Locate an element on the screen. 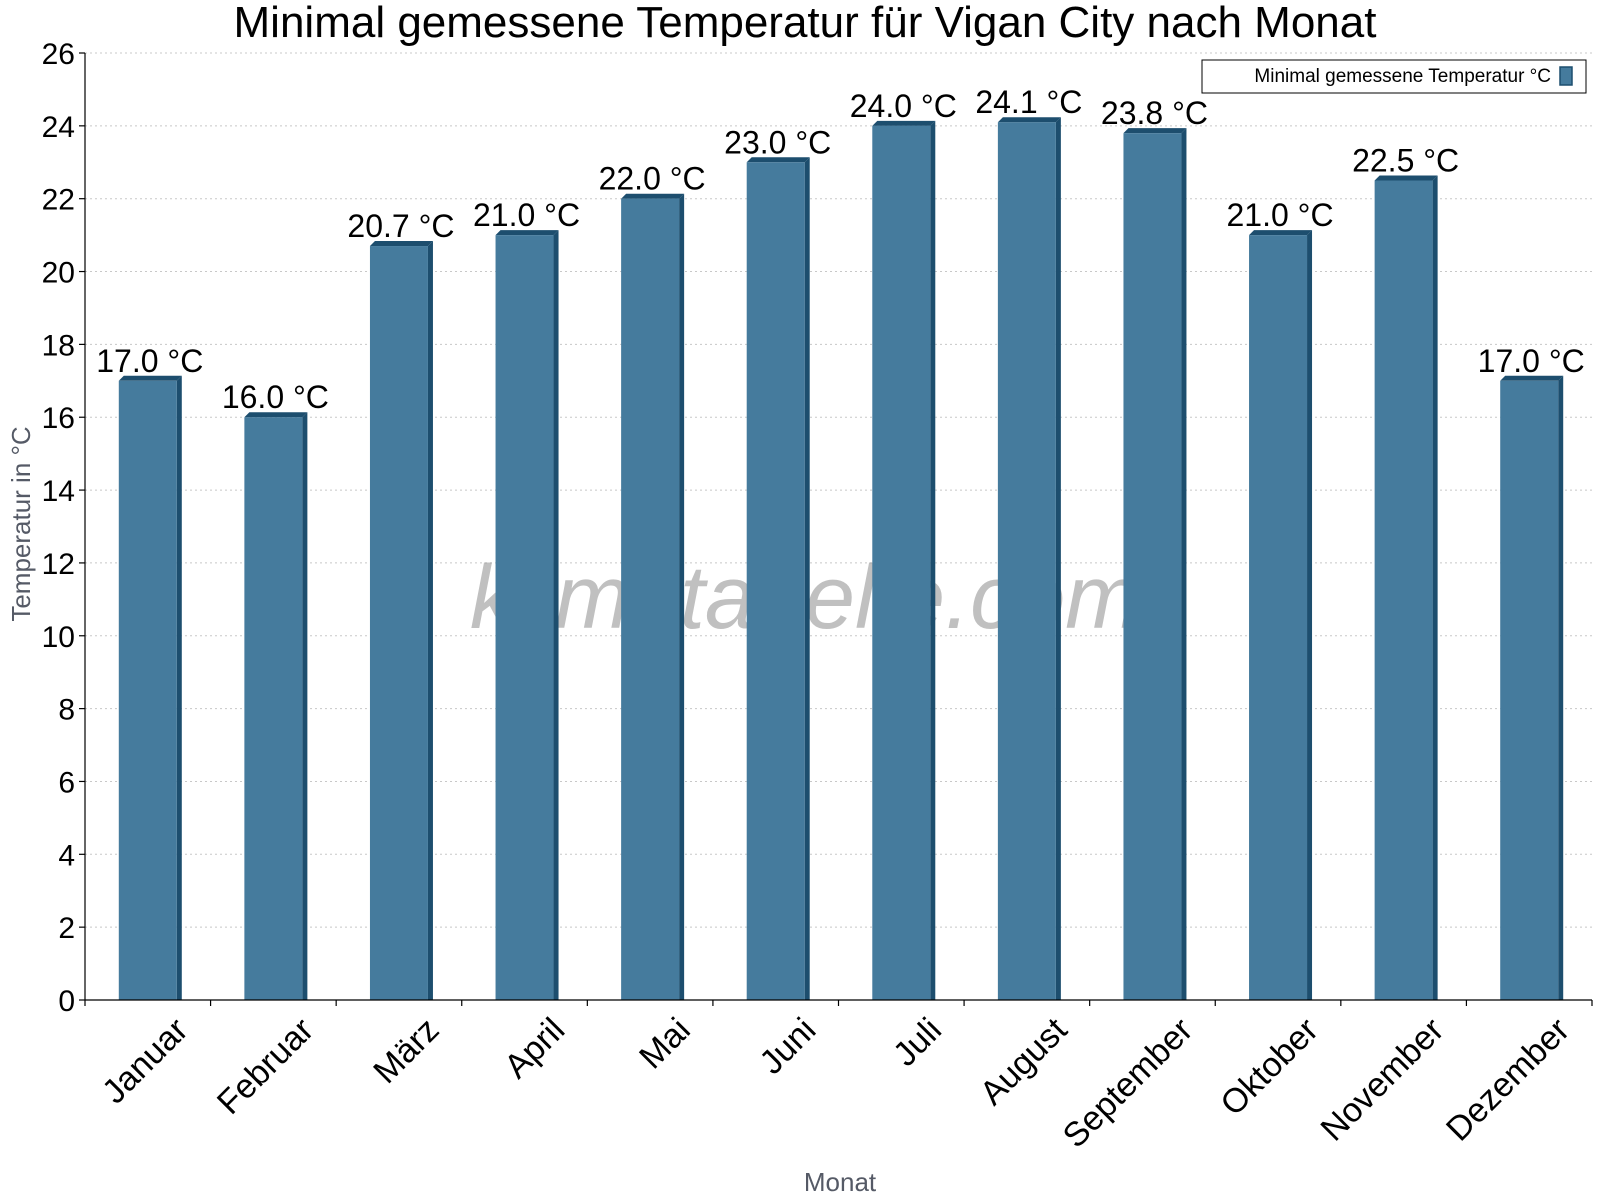  bar-dezember is located at coordinates (1532, 687).